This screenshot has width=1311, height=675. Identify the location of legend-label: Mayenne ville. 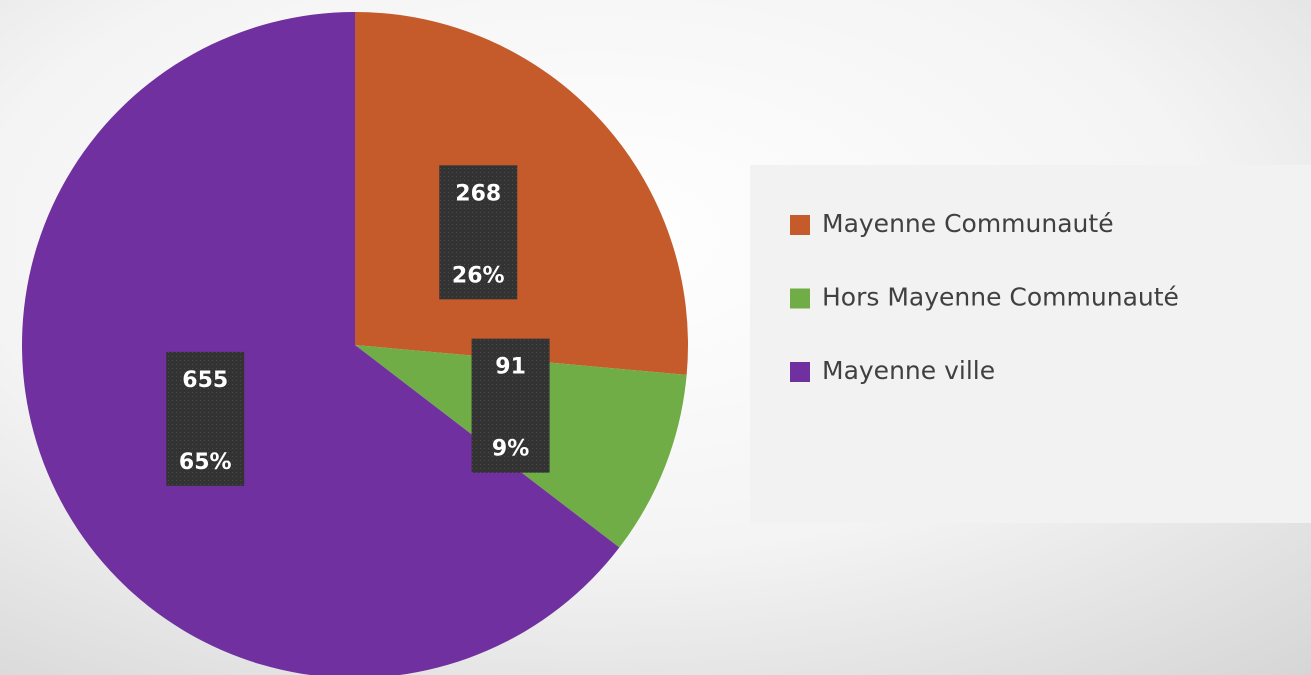
(908, 370).